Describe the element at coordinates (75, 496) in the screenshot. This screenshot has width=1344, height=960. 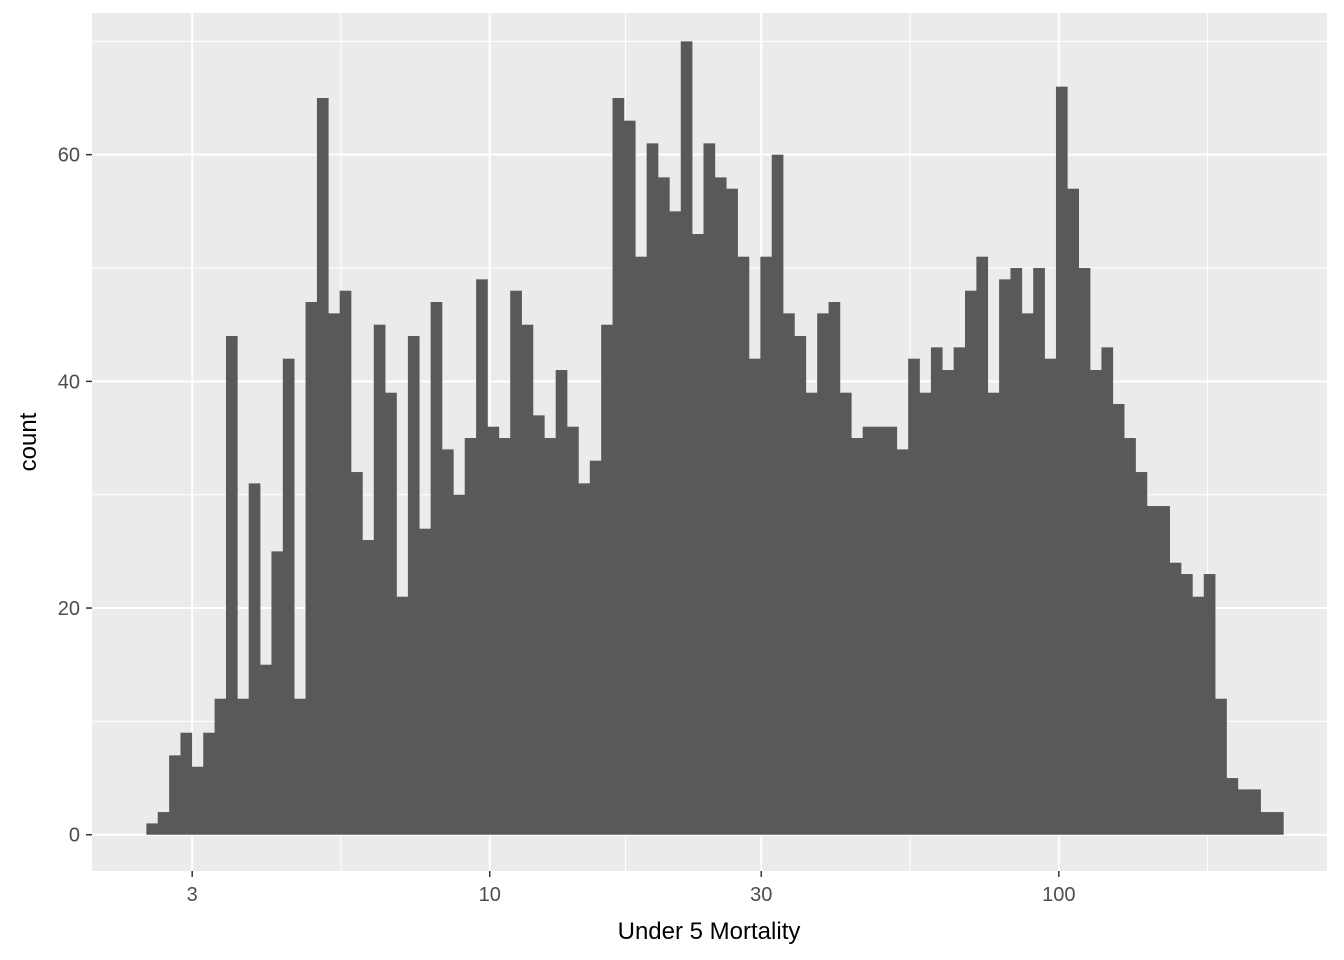
I see `y-axis: 0 20 40 60` at that location.